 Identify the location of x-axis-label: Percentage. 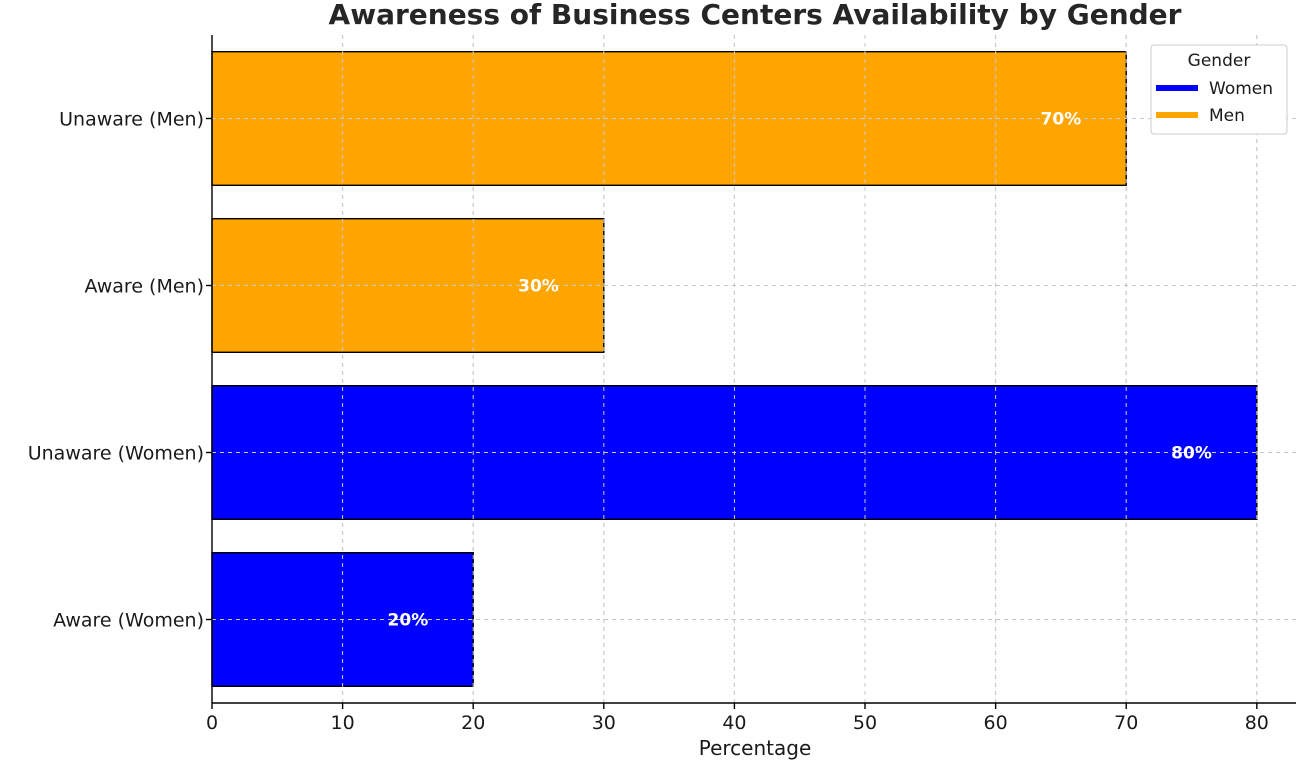
(755, 748).